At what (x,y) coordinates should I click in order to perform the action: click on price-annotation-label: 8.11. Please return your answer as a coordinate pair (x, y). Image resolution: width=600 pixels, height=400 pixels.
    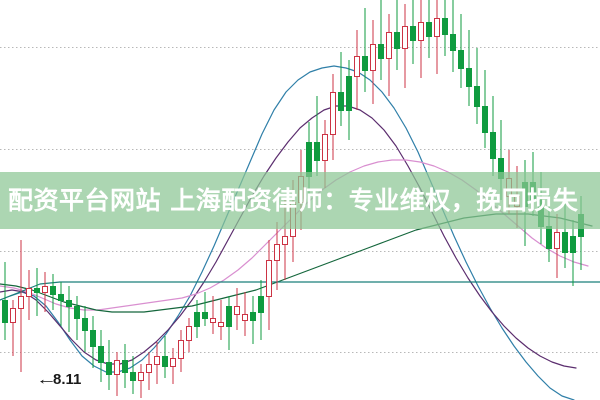
    Looking at the image, I should click on (67, 379).